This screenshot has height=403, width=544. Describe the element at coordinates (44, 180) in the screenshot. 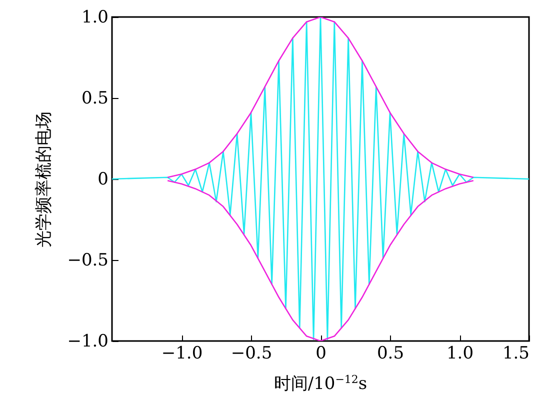

I see `y-axis-title: 光学频率梳的电场` at that location.